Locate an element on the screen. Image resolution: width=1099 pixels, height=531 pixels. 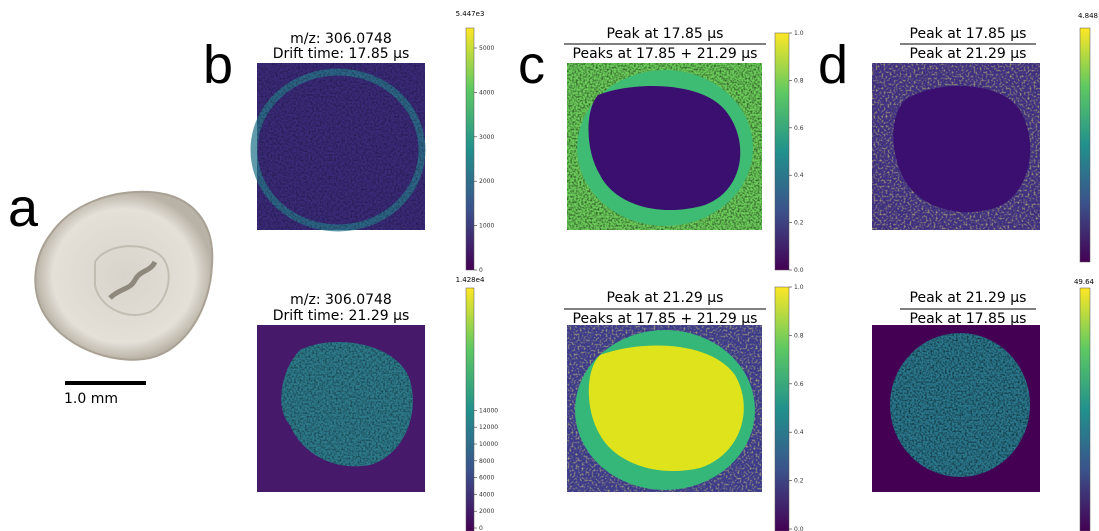
scale-bar-label: 1.0 mm is located at coordinates (91, 399).